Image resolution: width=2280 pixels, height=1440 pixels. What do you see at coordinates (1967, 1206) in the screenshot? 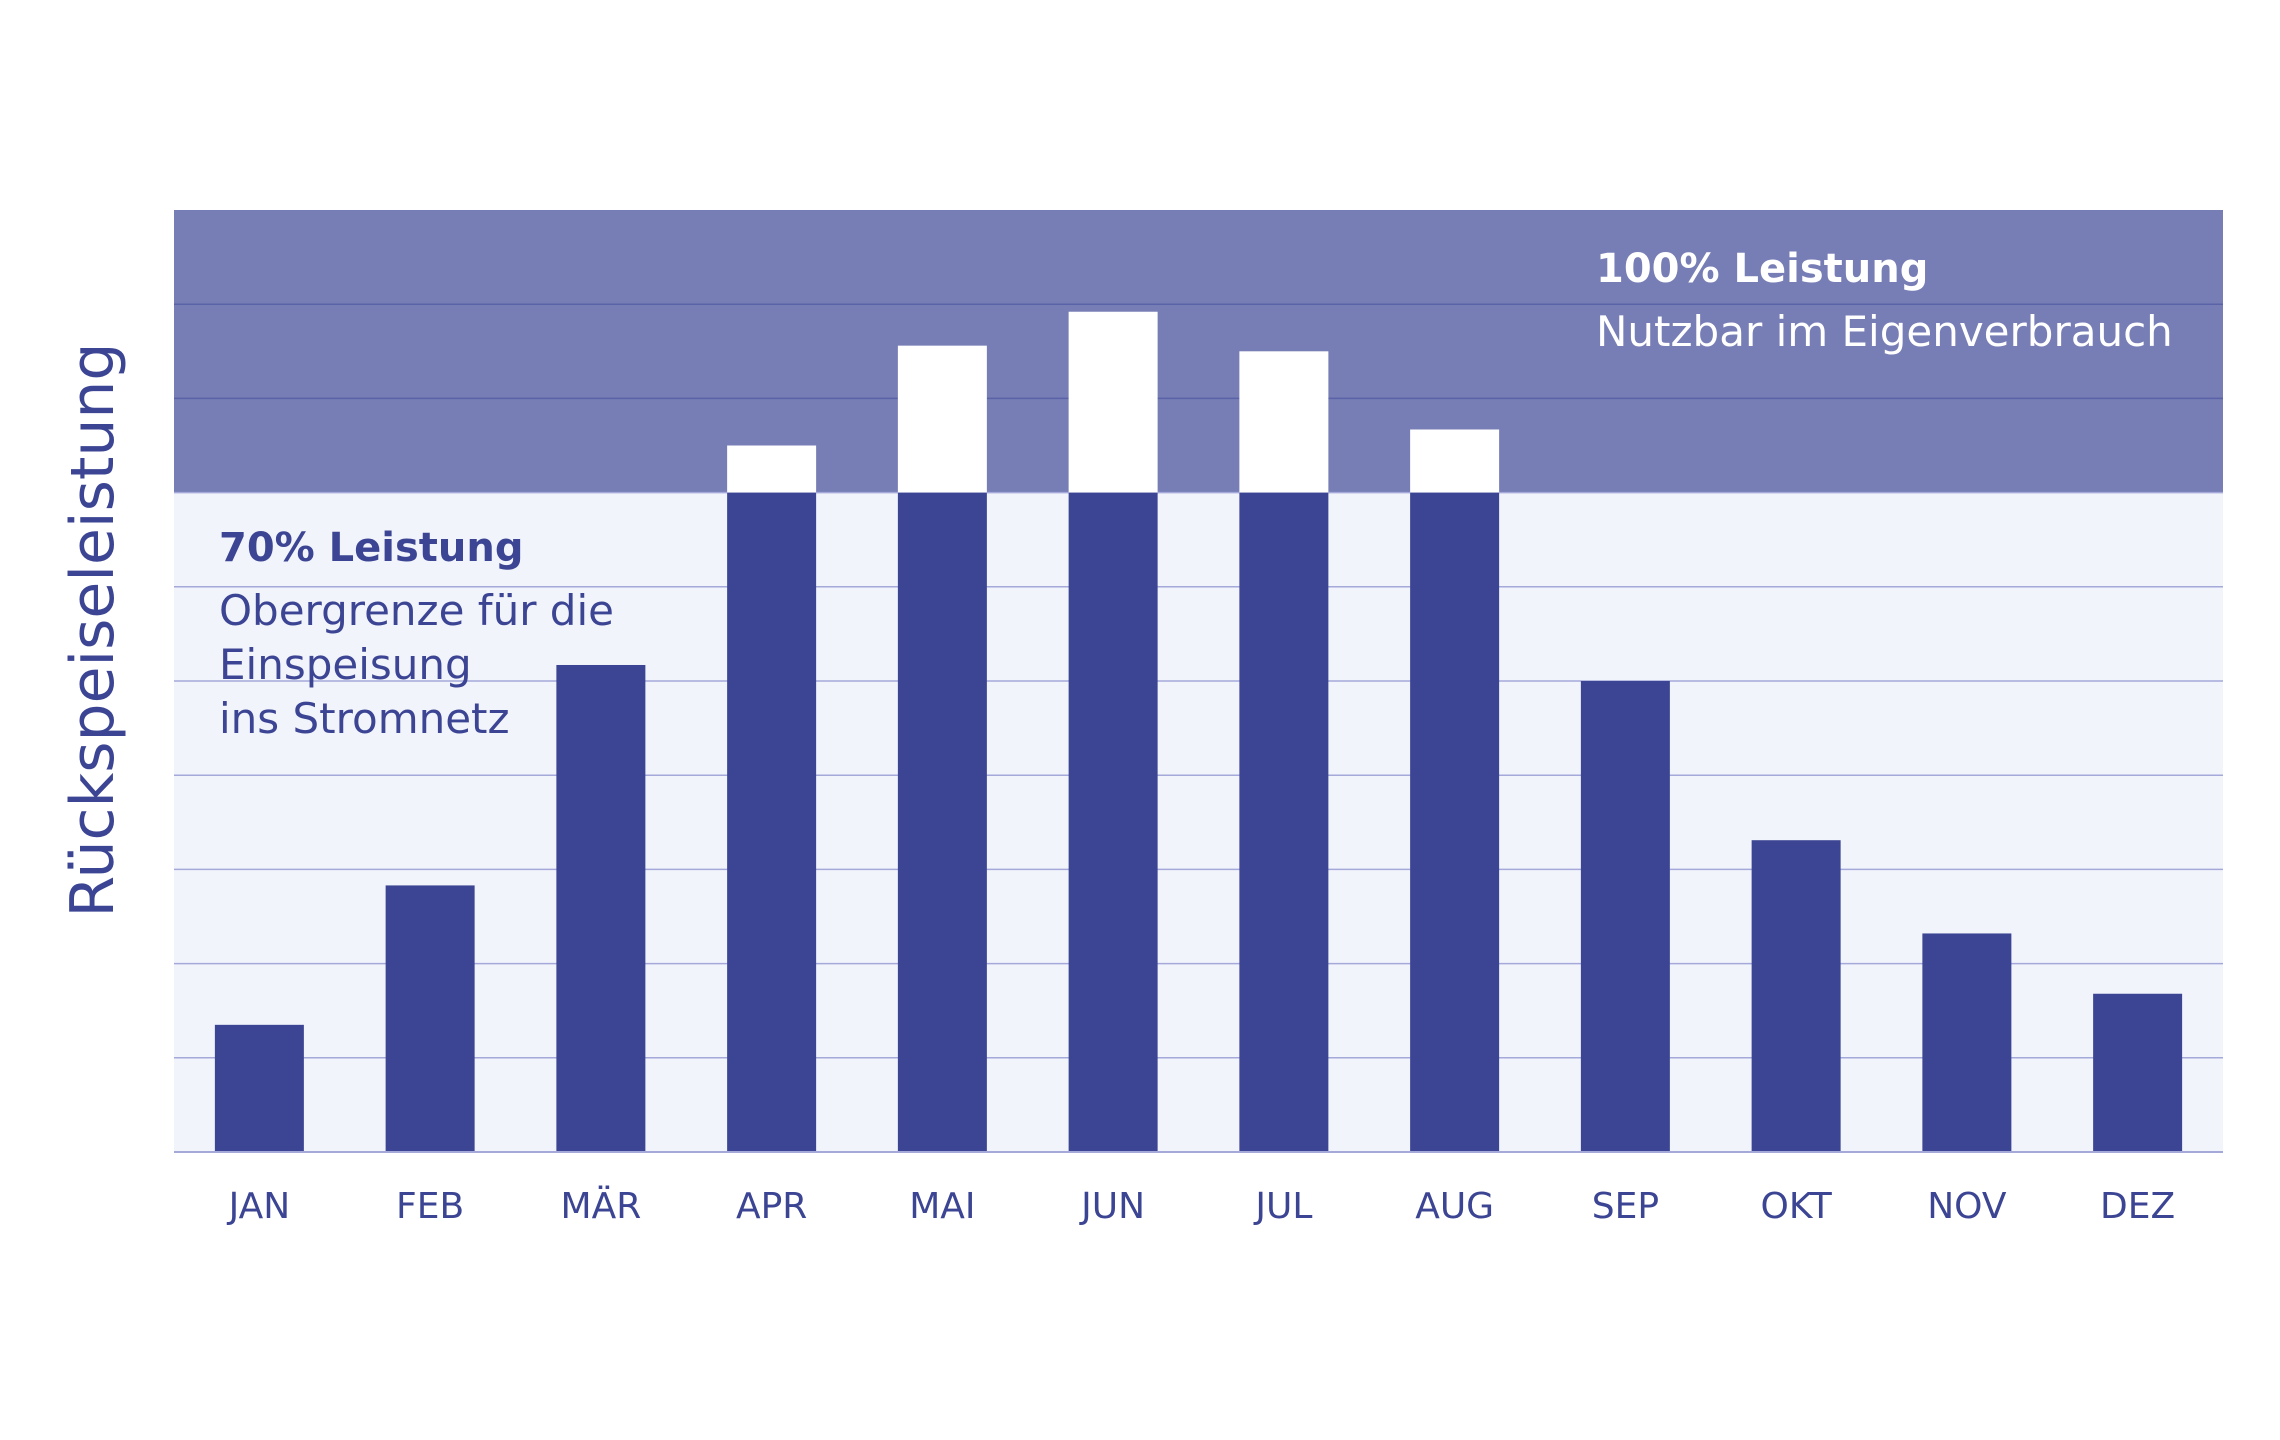
I see `x-tick-label-nov: NOV` at bounding box center [1967, 1206].